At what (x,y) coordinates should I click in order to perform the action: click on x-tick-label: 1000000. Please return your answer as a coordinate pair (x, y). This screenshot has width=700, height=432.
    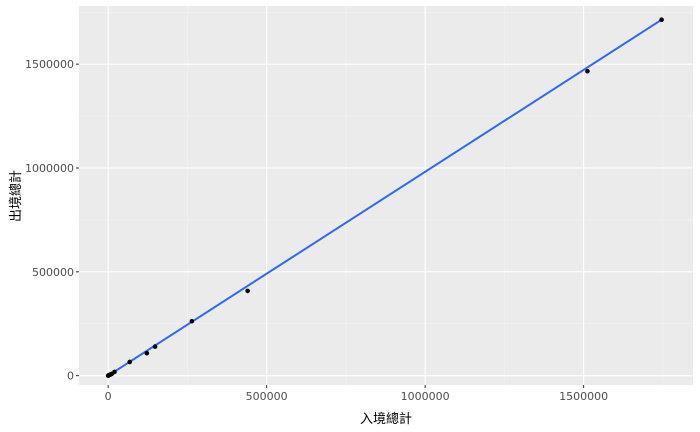
    Looking at the image, I should click on (425, 396).